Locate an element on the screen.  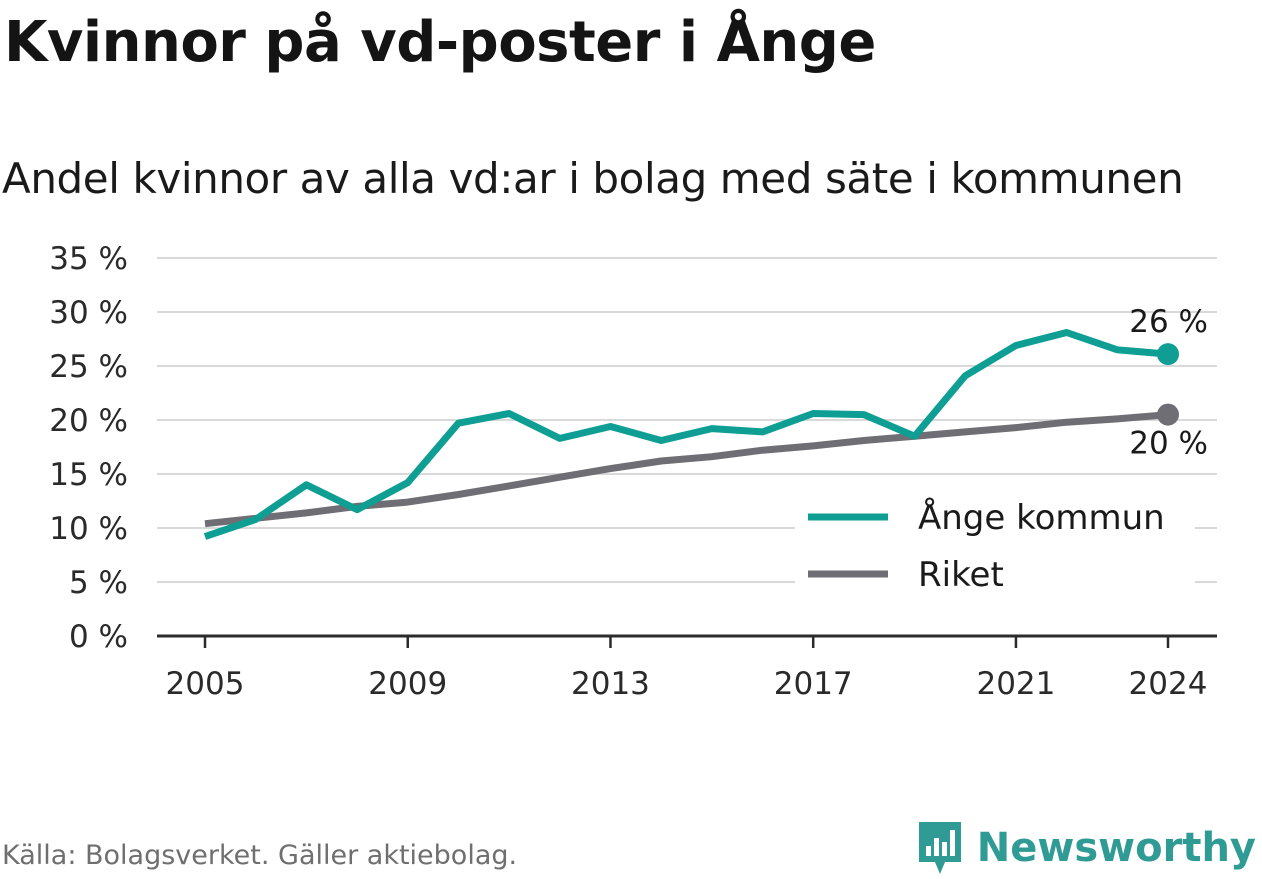
end-label-riket: 20 % is located at coordinates (1168, 444).